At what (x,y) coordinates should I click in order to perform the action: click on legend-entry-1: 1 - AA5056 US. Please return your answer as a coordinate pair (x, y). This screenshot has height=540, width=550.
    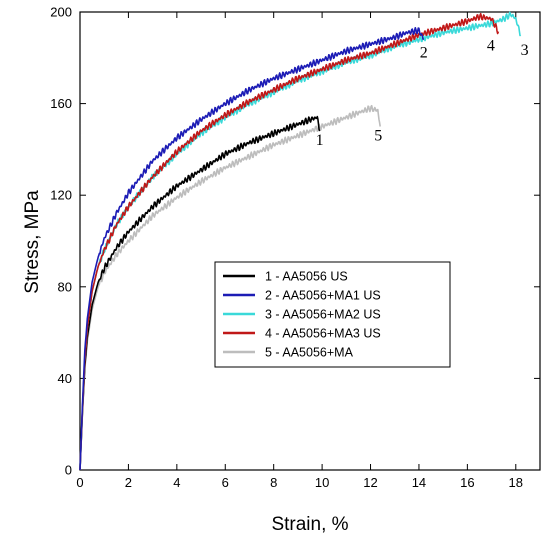
    Looking at the image, I should click on (306, 277).